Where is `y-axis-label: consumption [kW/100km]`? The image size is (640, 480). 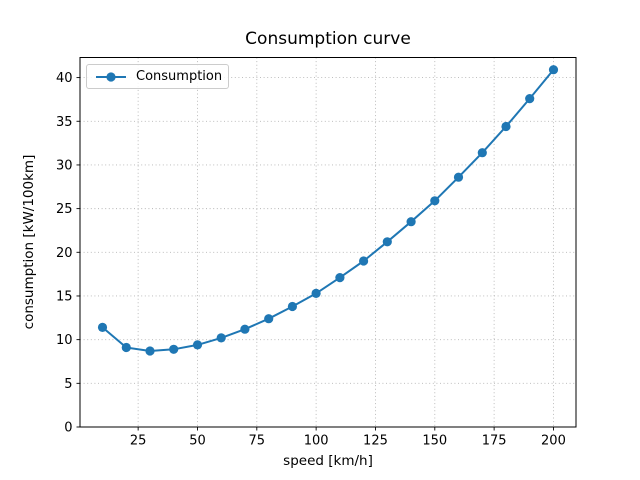
y-axis-label: consumption [kW/100km] is located at coordinates (29, 242).